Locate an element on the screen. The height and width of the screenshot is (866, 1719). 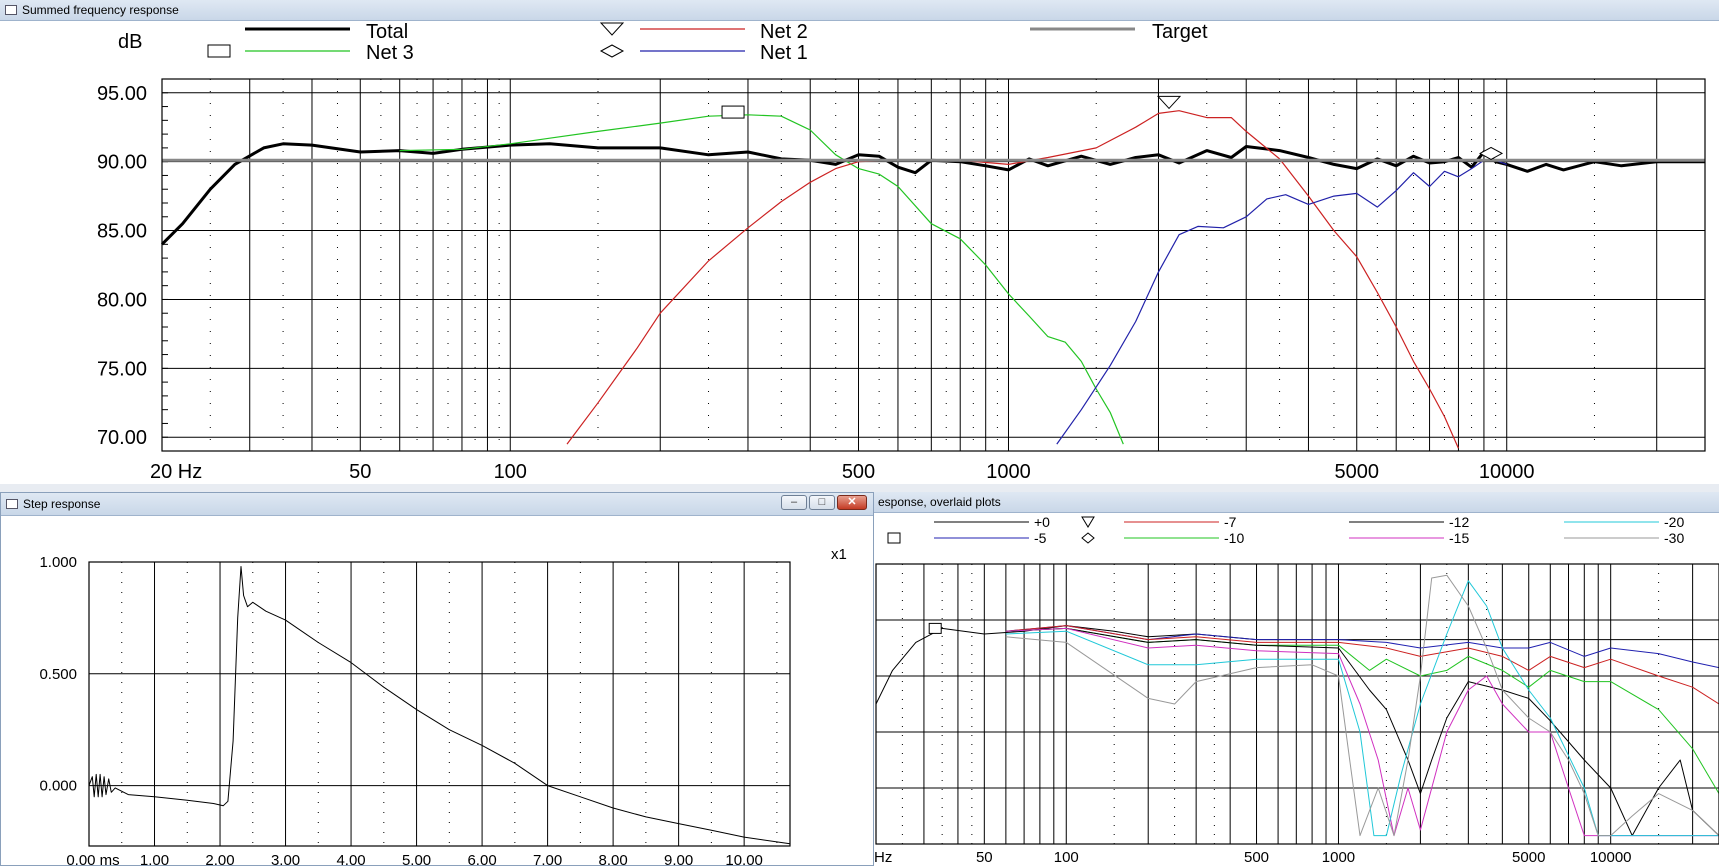
legend-label: Net 2 is located at coordinates (784, 32).